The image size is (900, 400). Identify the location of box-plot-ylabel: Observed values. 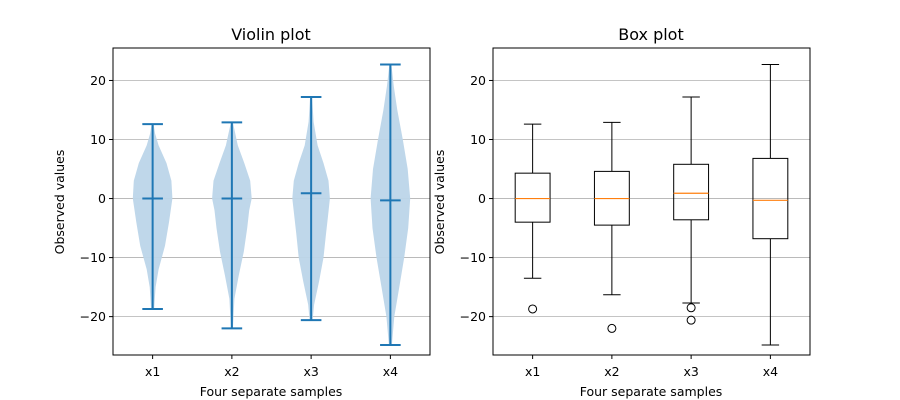
(439, 202).